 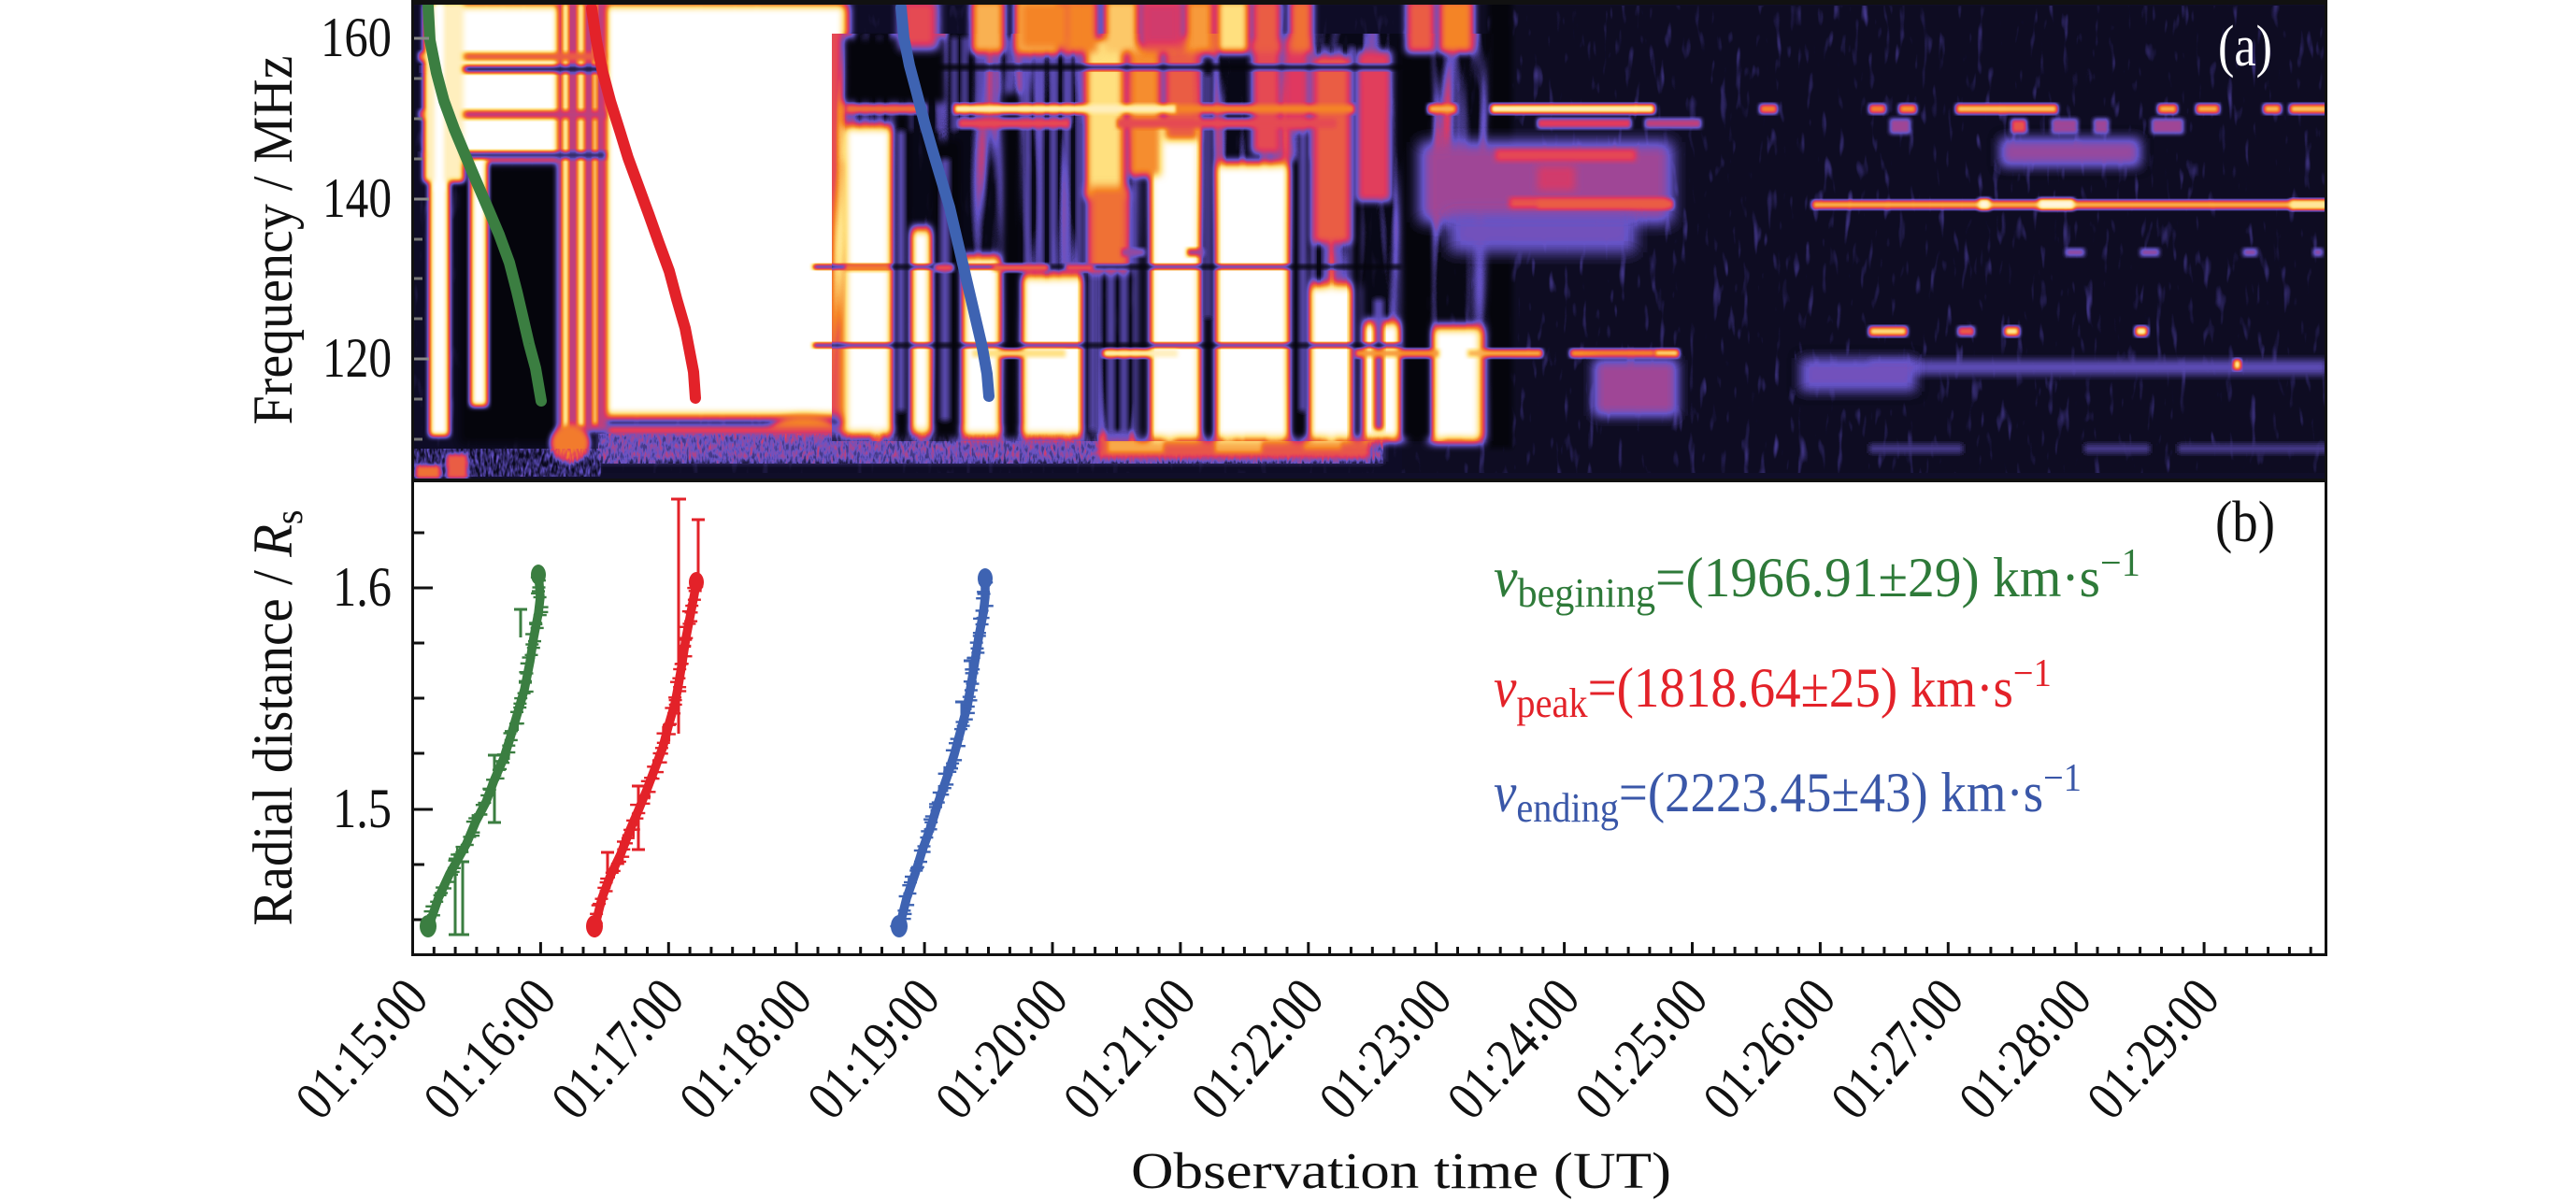 What do you see at coordinates (357, 357) in the screenshot?
I see `svg-text: 120` at bounding box center [357, 357].